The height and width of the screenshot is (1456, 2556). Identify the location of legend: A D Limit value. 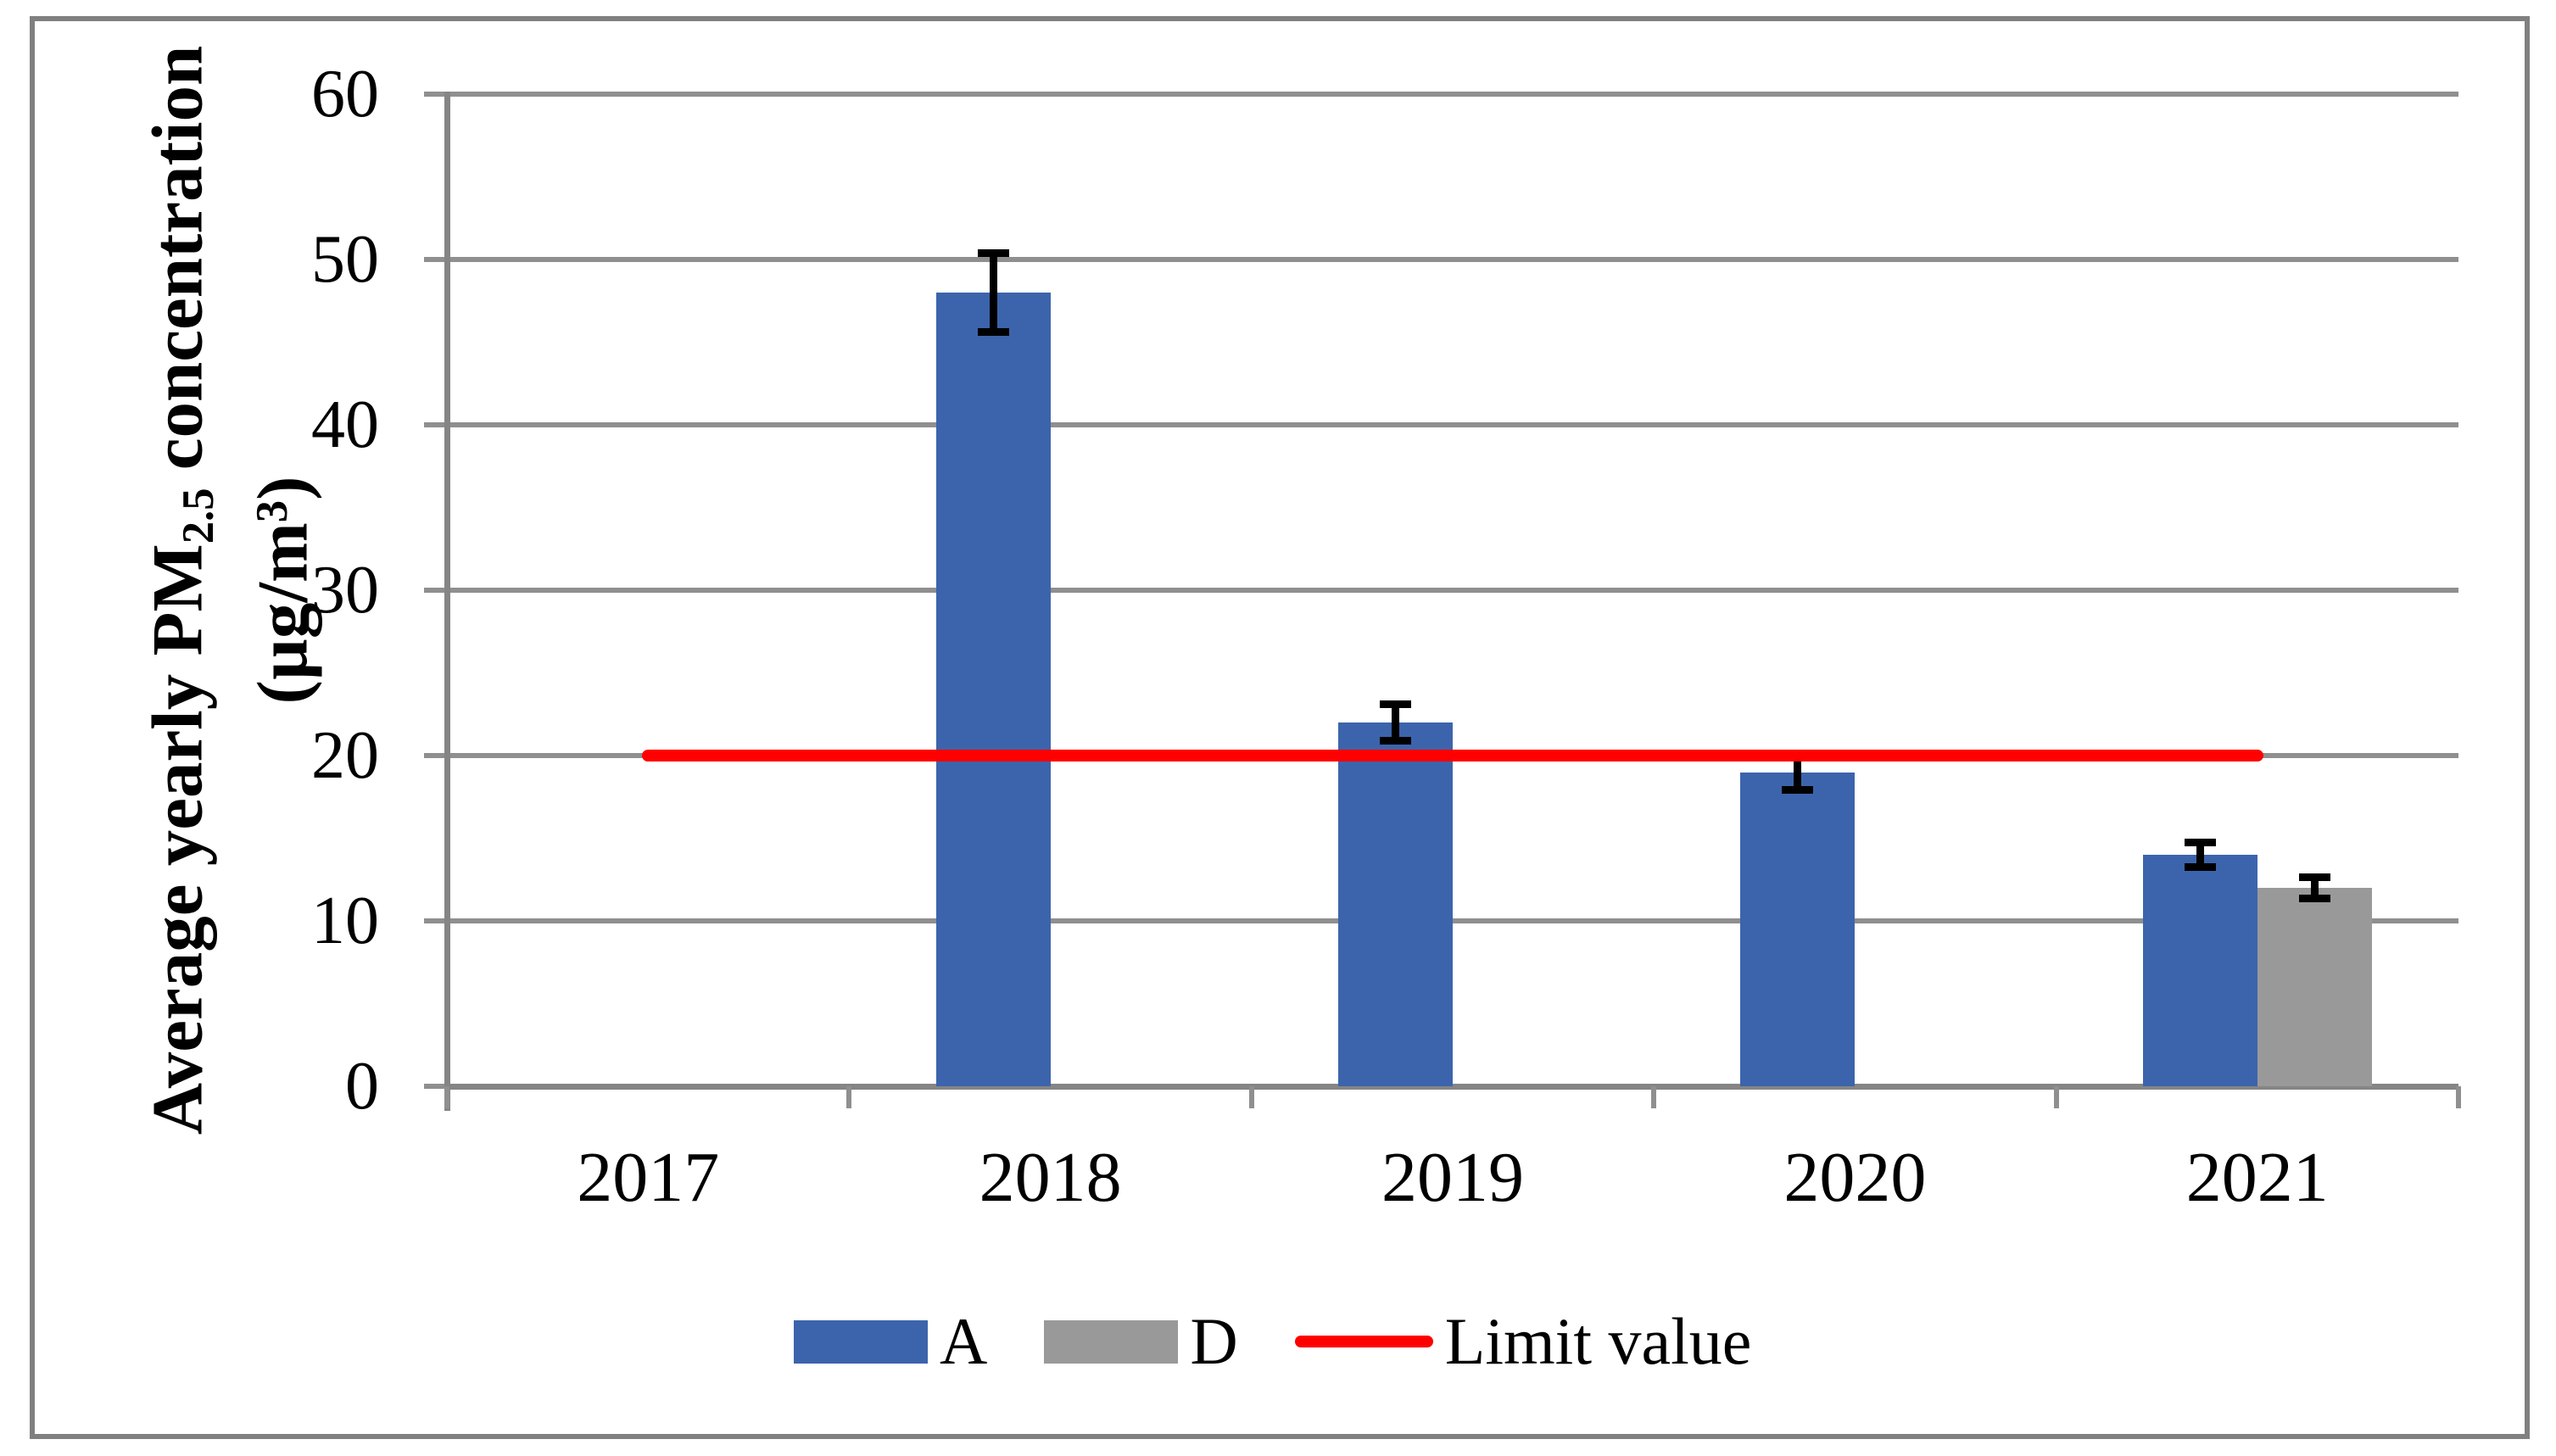
(1272, 1341).